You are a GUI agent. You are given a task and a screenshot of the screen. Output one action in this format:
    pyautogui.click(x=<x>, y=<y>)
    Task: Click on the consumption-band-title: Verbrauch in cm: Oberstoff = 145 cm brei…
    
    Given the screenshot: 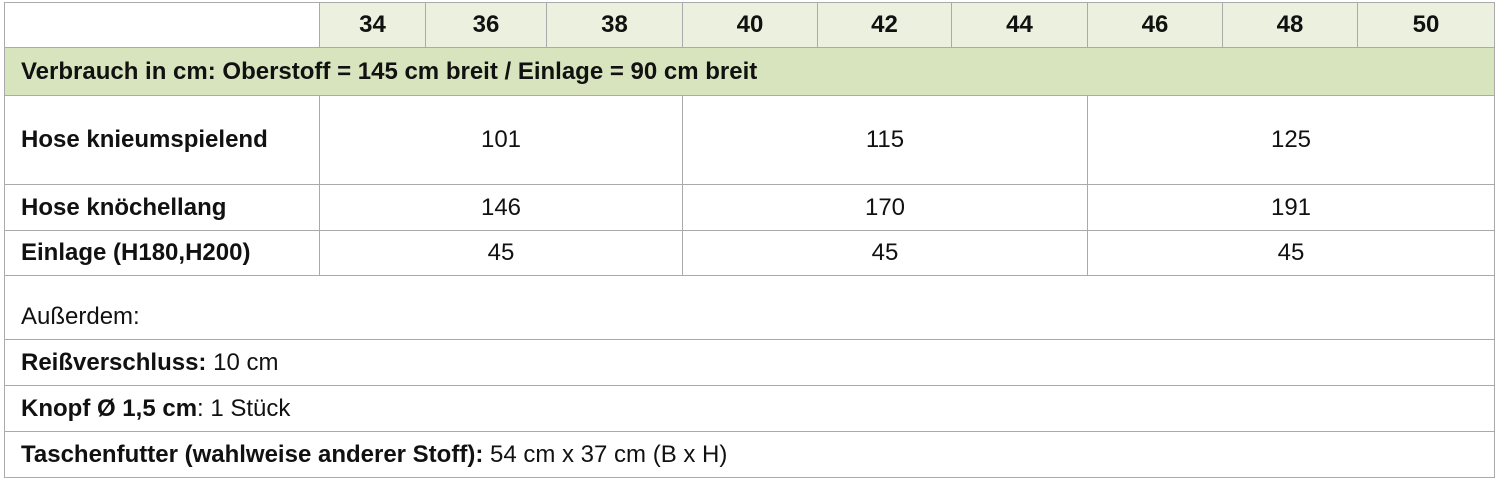 What is the action you would take?
    pyautogui.click(x=749, y=71)
    